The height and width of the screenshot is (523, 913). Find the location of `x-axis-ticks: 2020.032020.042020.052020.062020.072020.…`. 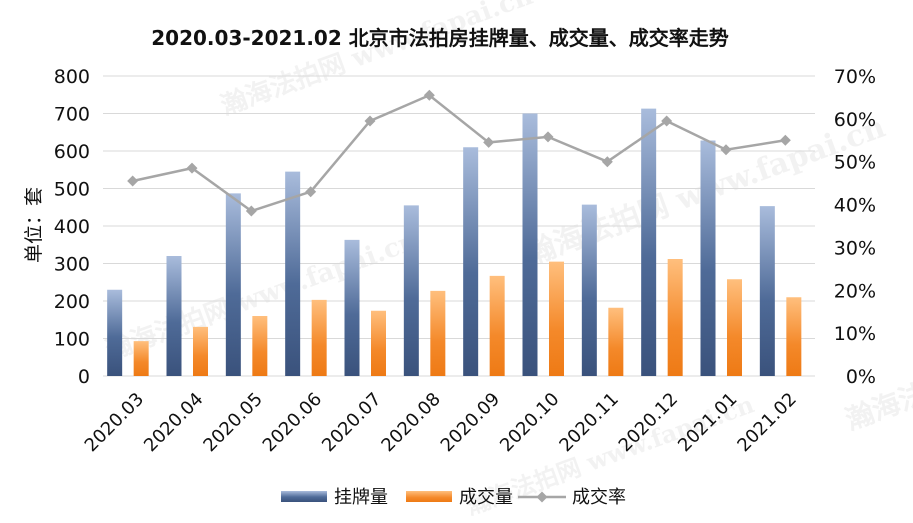

x-axis-ticks: 2020.032020.042020.052020.062020.072020.… is located at coordinates (441, 422).